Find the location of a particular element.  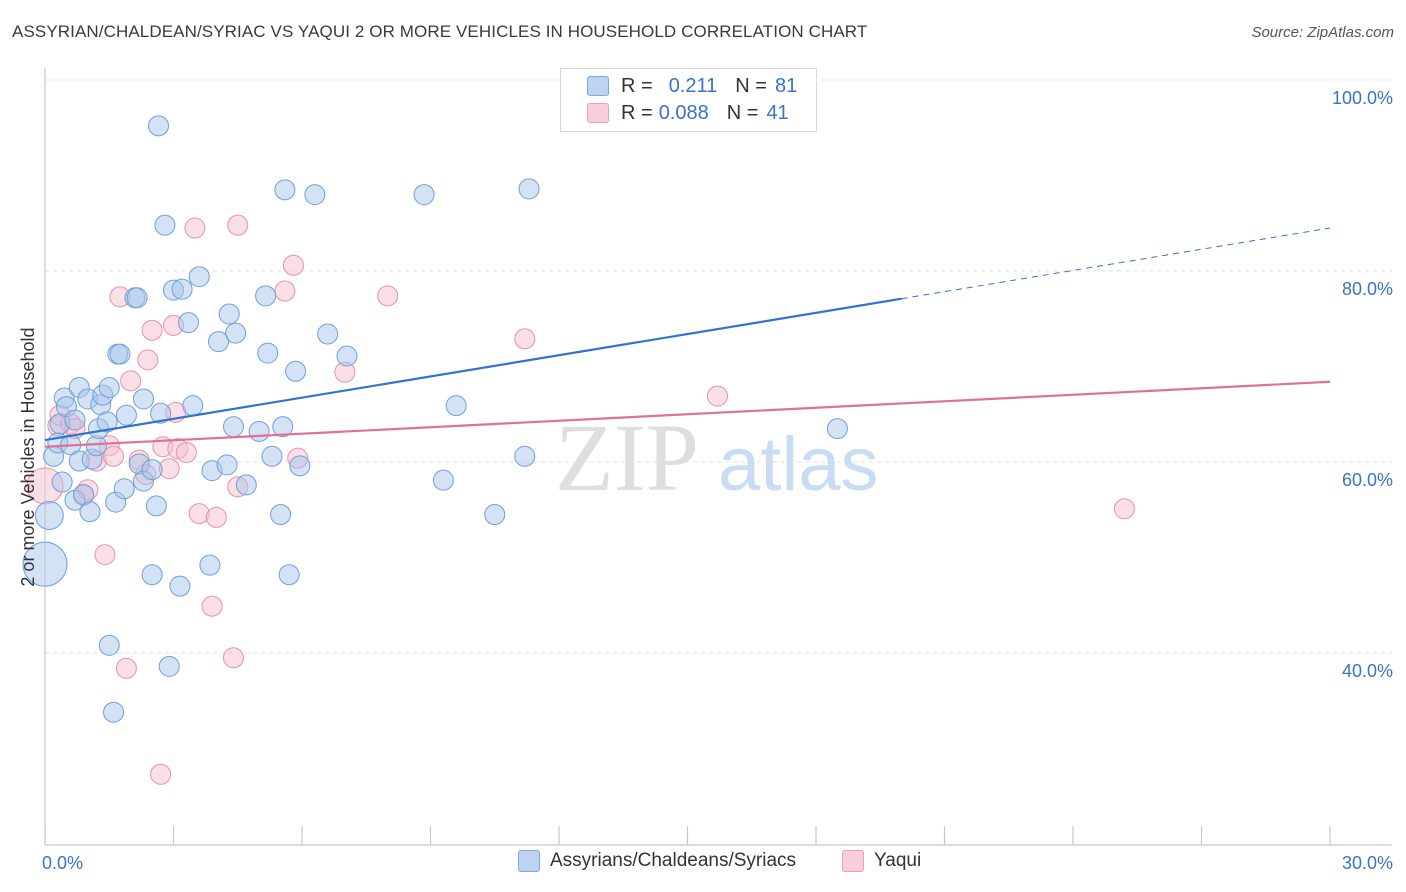

legend-row-yaqui: R = 0.088 N = 41 is located at coordinates (688, 113).